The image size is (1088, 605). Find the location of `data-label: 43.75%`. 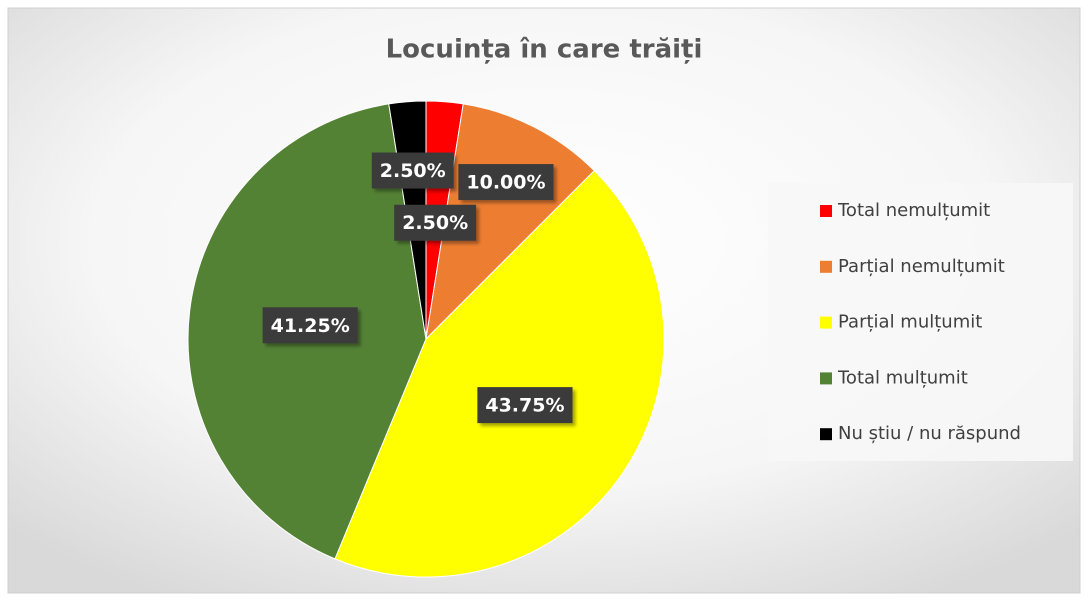

data-label: 43.75% is located at coordinates (524, 406).